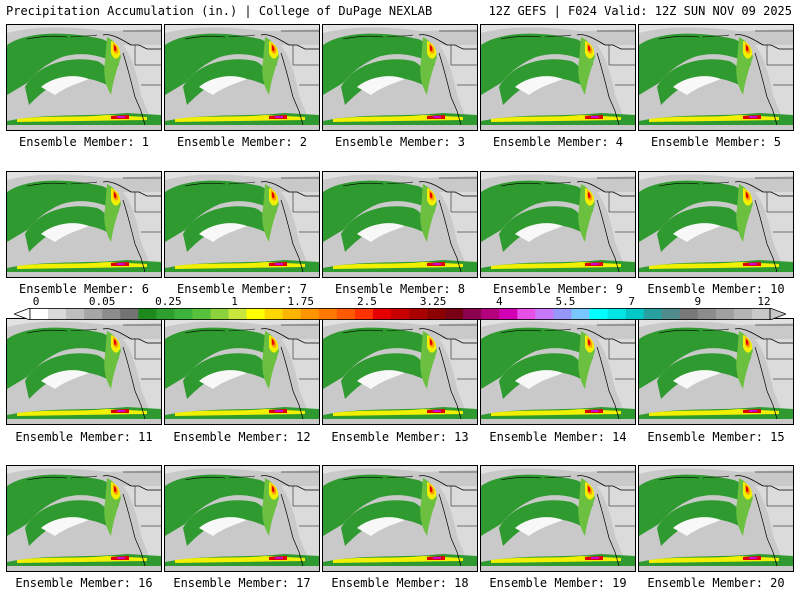 The height and width of the screenshot is (600, 800). What do you see at coordinates (366, 301) in the screenshot?
I see `colorbar-tick-label: 2.5` at bounding box center [366, 301].